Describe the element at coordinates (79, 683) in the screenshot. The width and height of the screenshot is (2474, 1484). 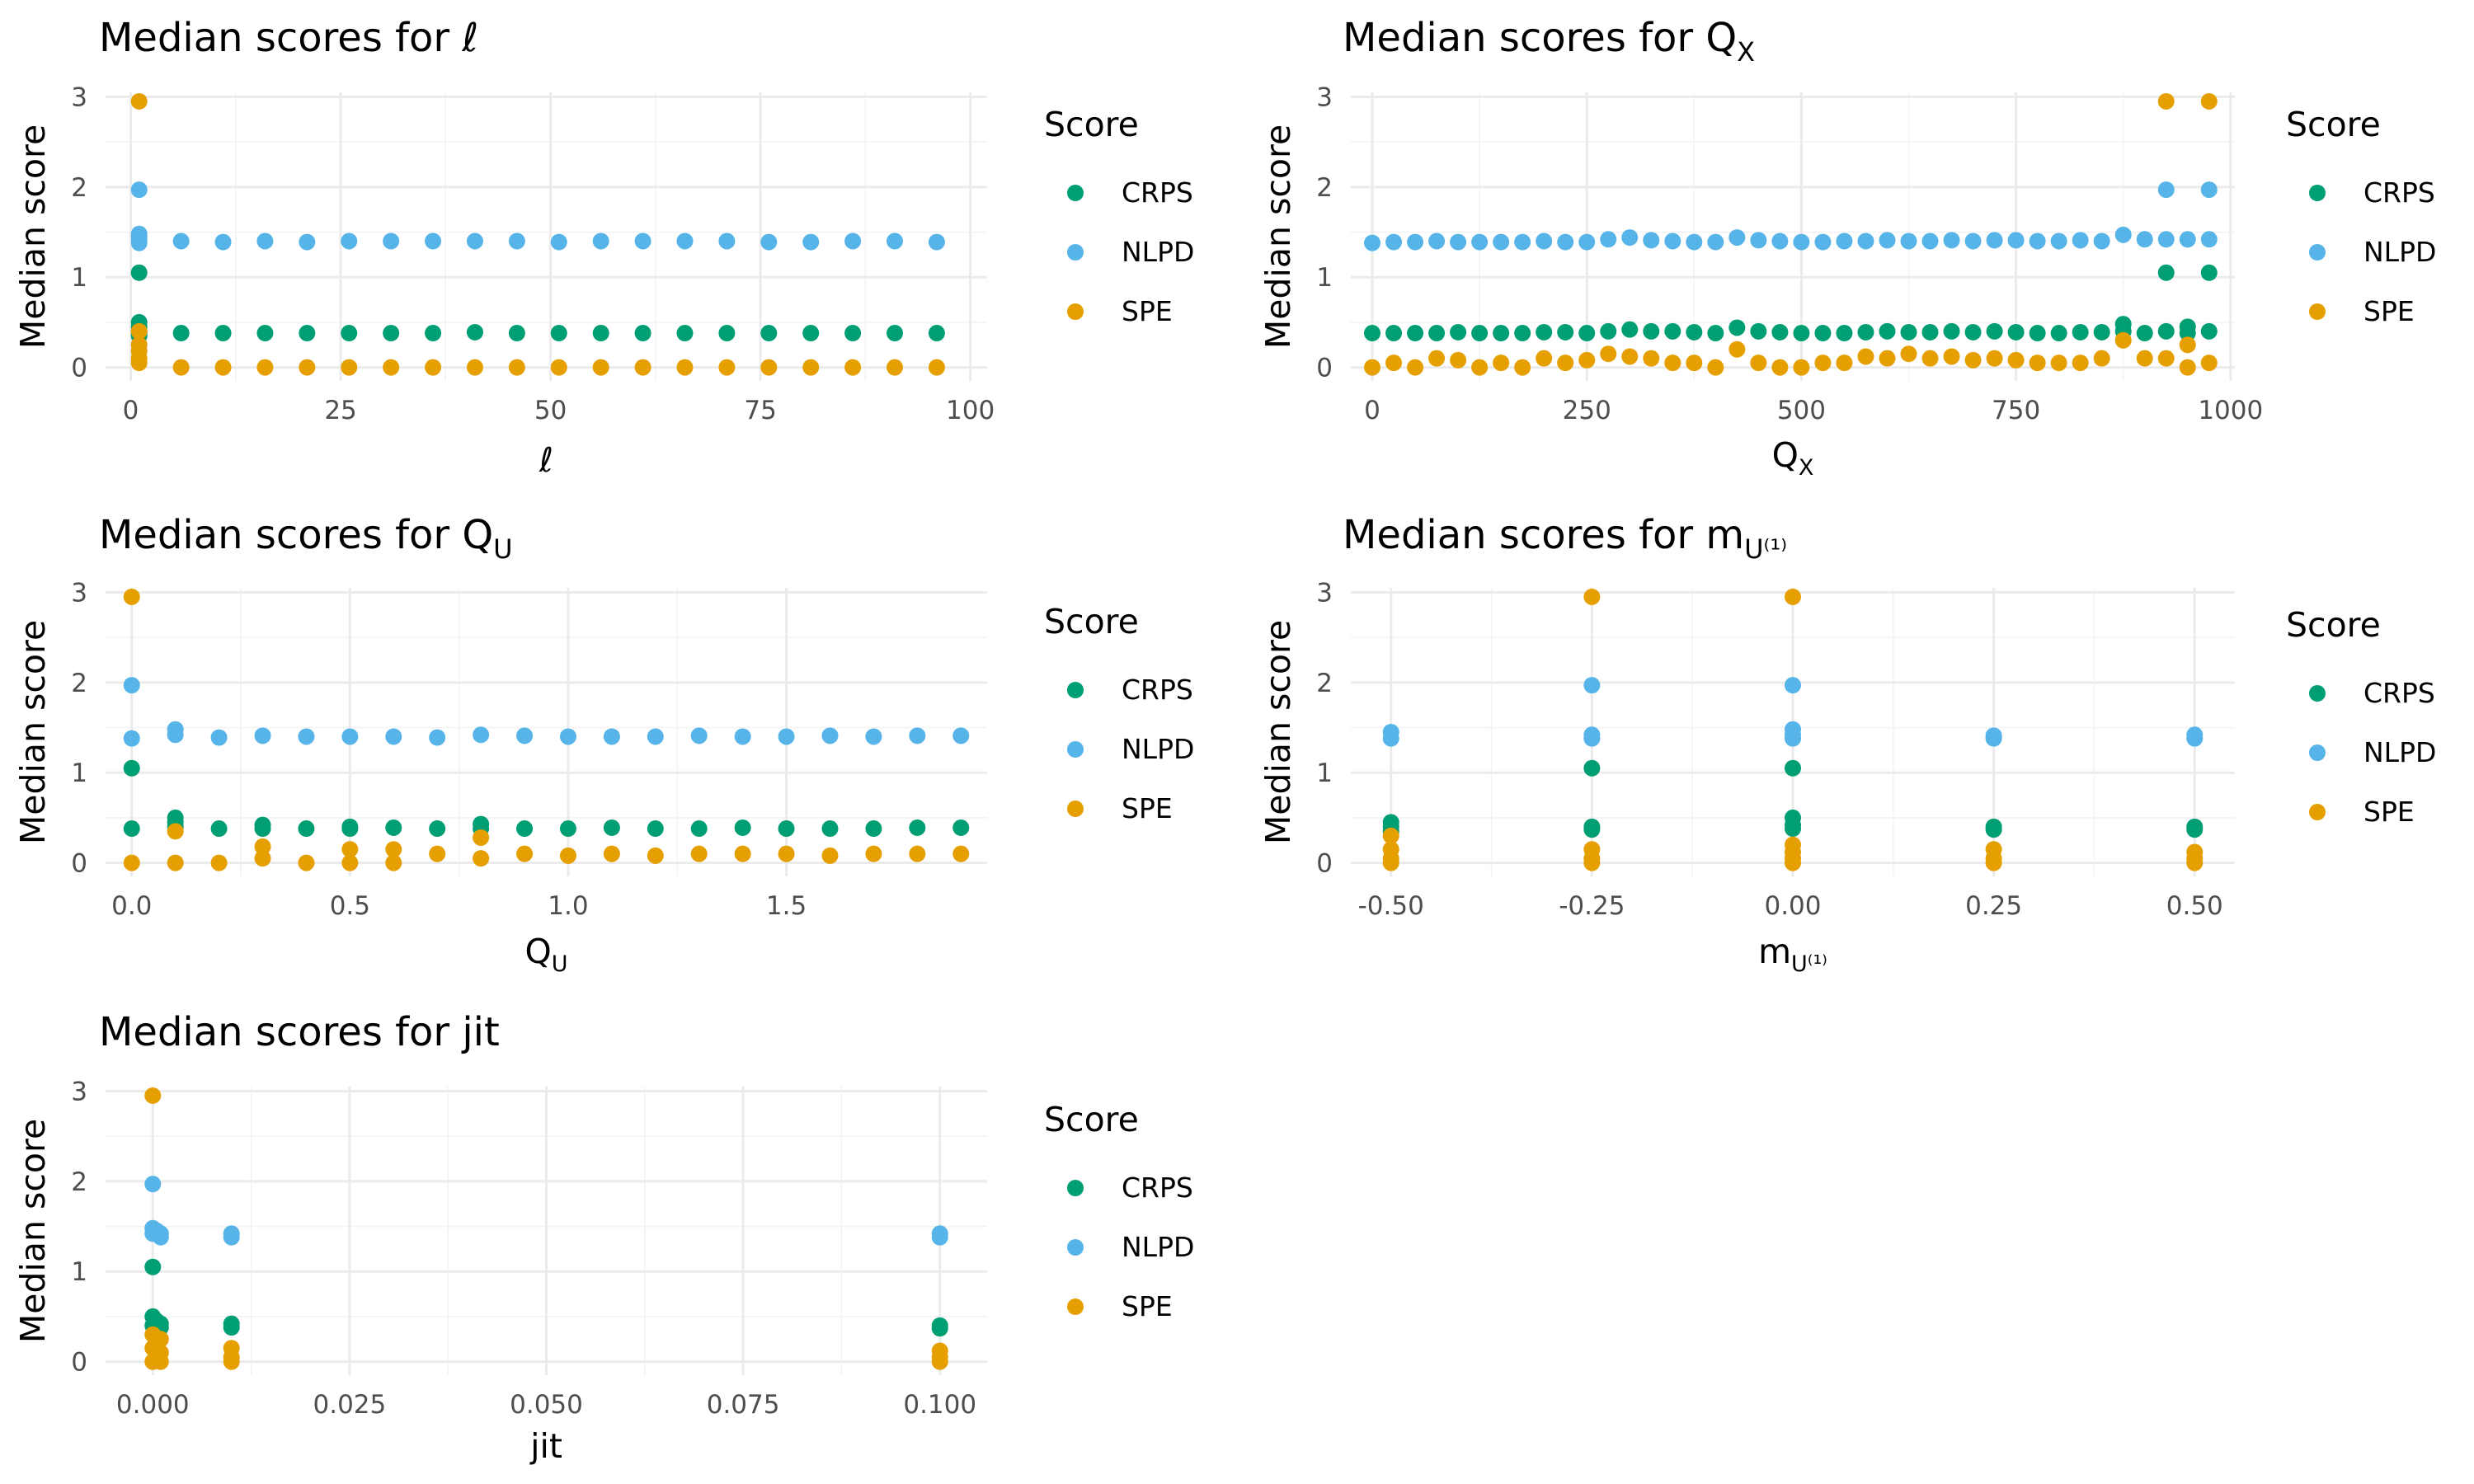
I see `y-tick-label: 2` at that location.